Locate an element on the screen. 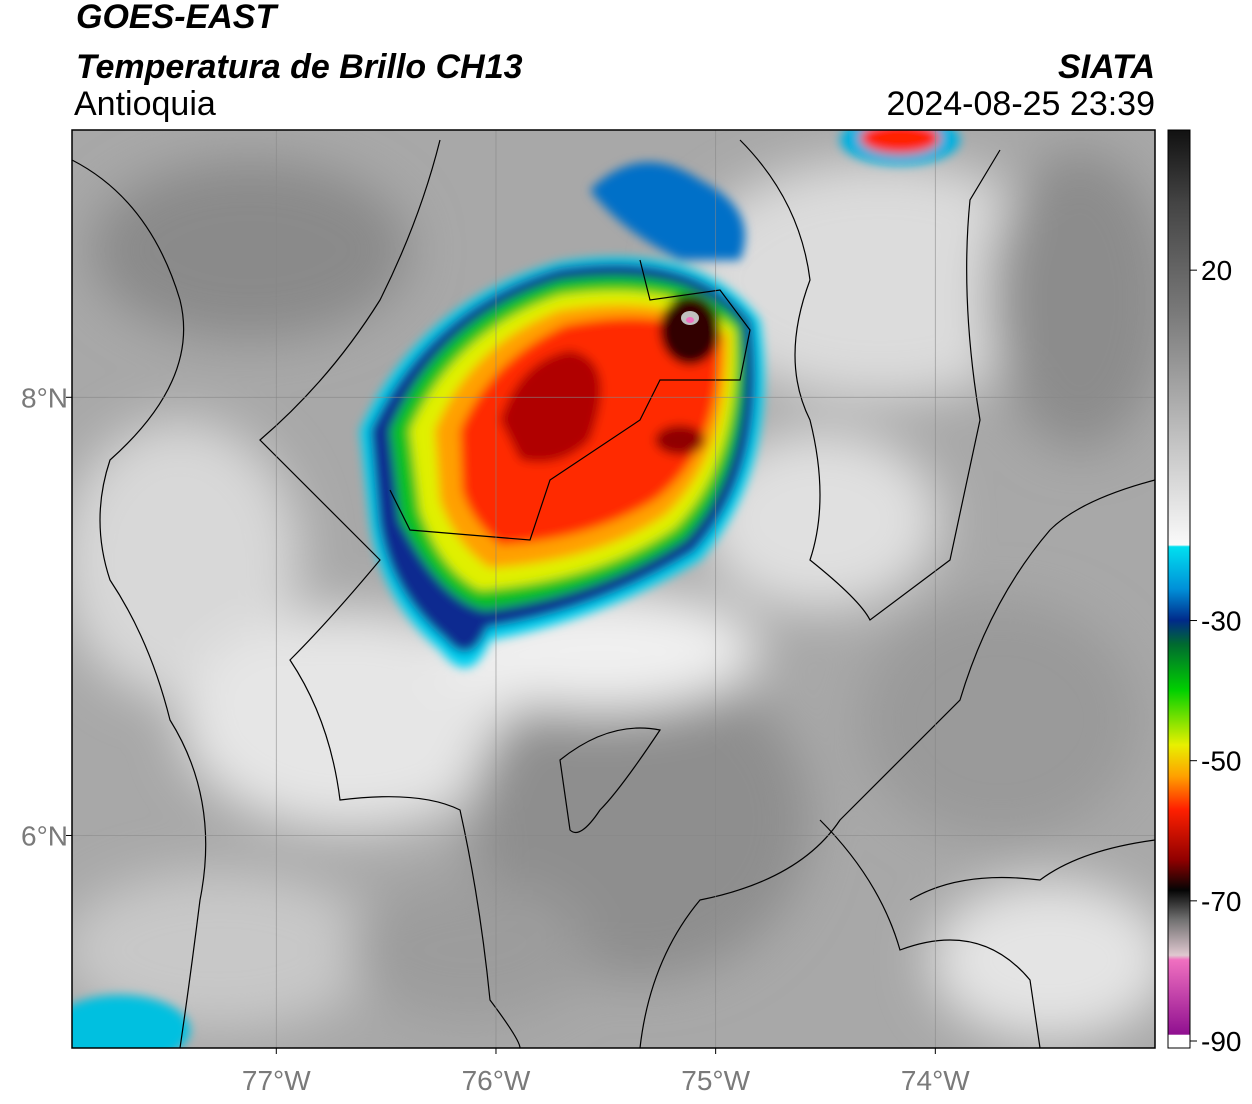  colorbar-tick-label: -70 is located at coordinates (1221, 901).